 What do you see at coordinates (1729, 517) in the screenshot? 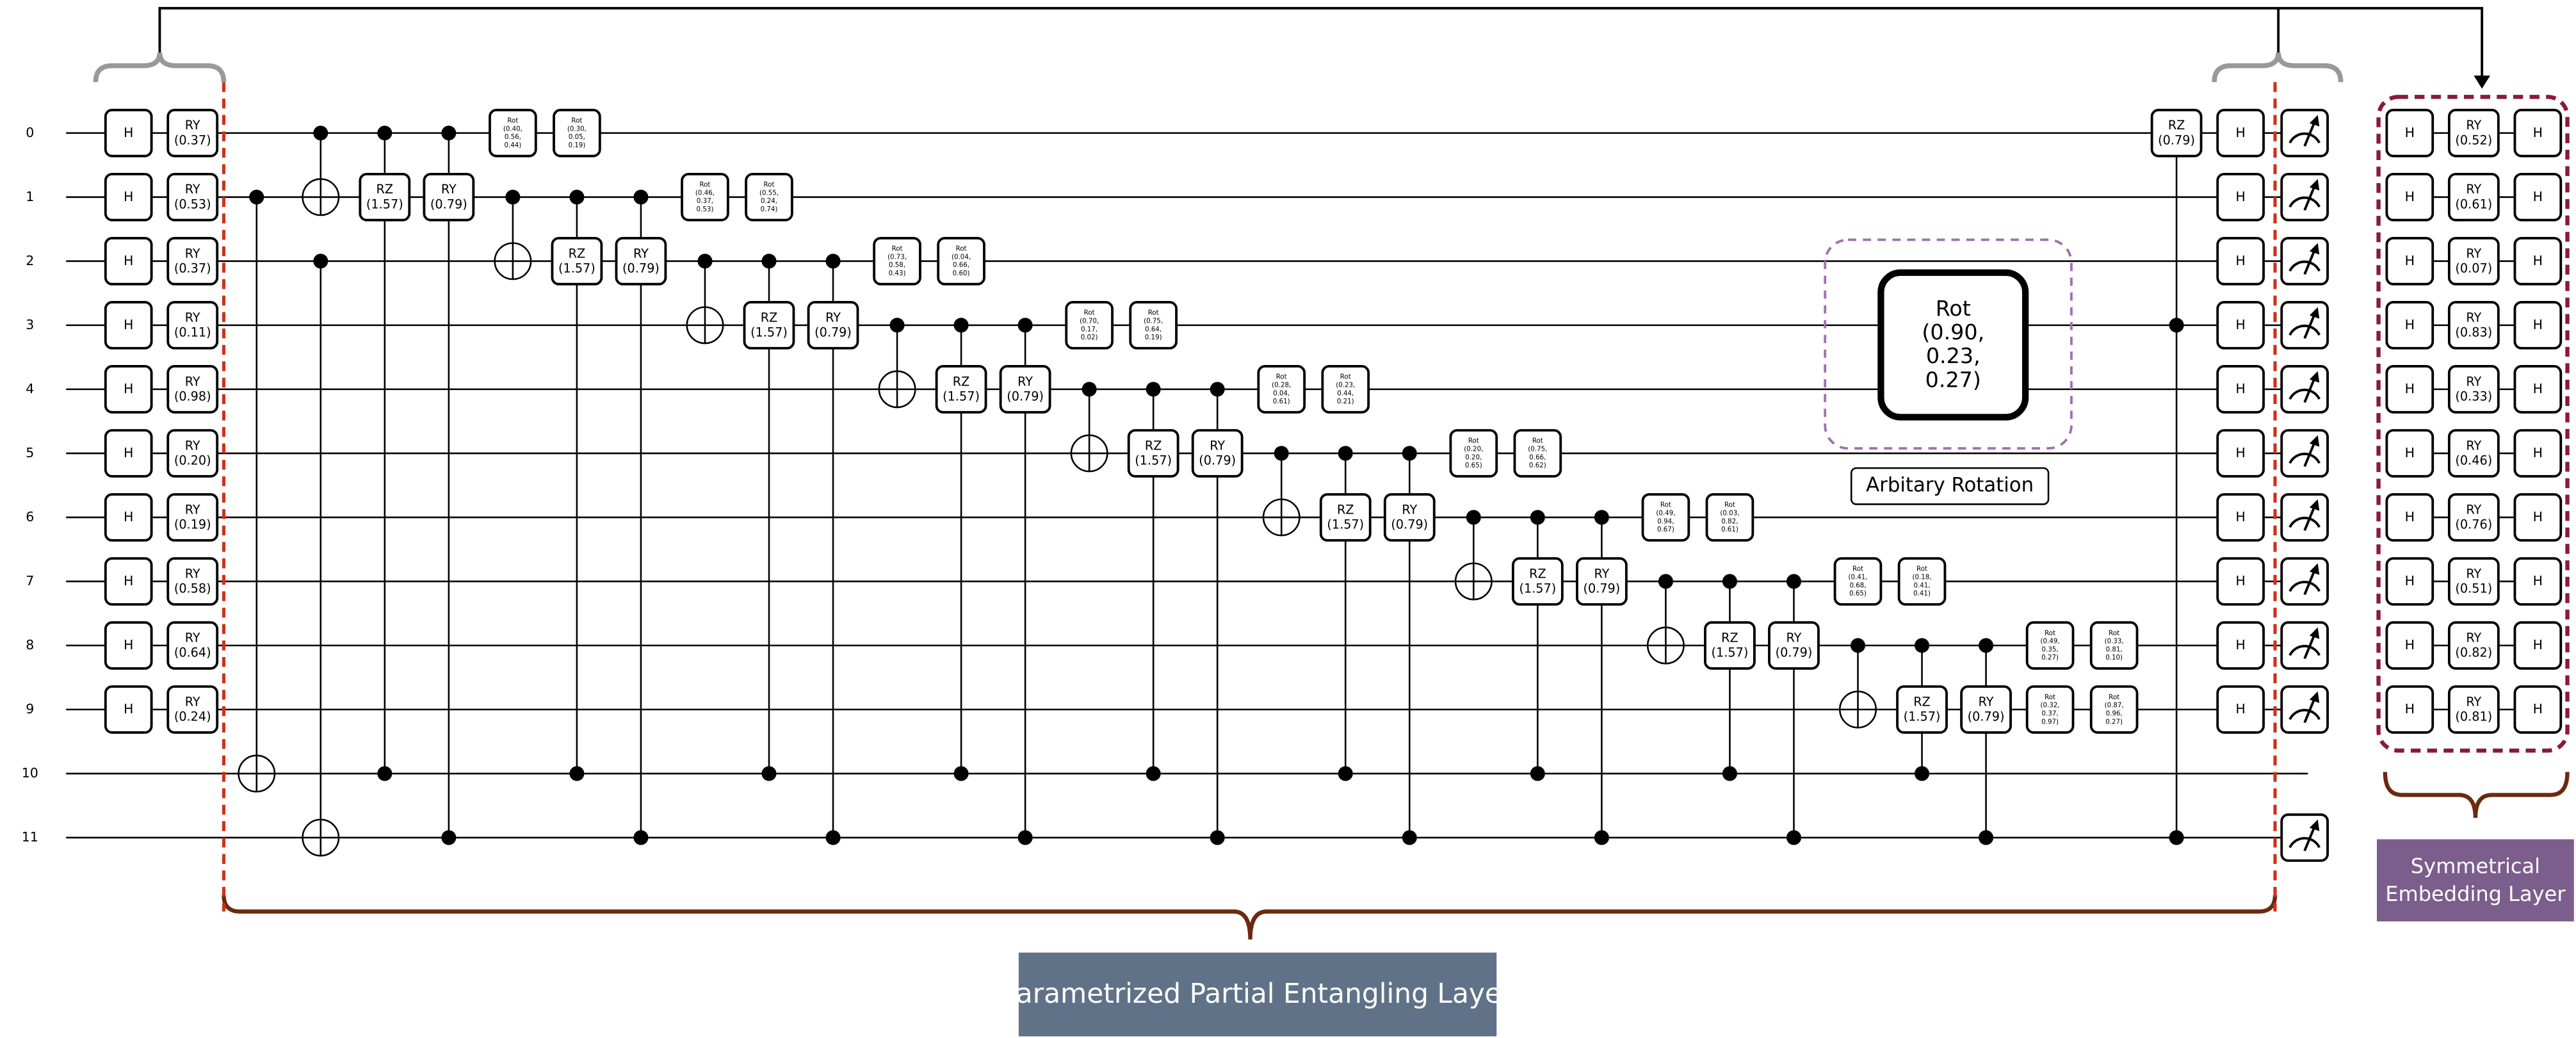
I see `gate-label: Rot (0.03, 0.82, 0.61)` at bounding box center [1729, 517].